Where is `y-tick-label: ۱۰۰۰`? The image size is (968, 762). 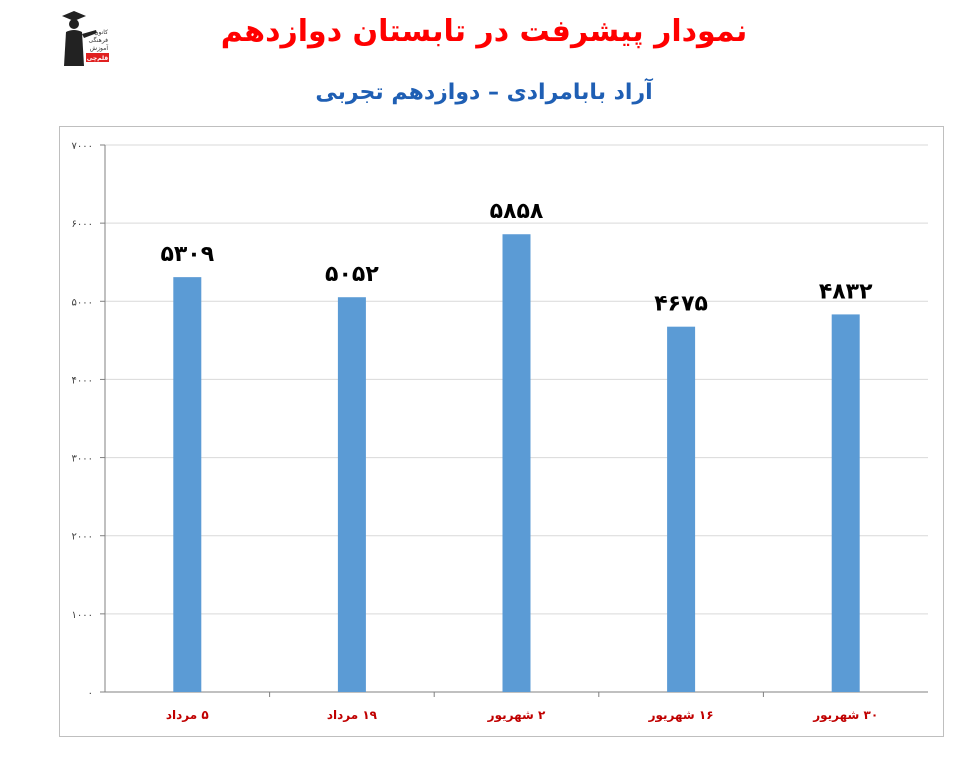
y-tick-label: ۱۰۰۰ is located at coordinates (82, 615).